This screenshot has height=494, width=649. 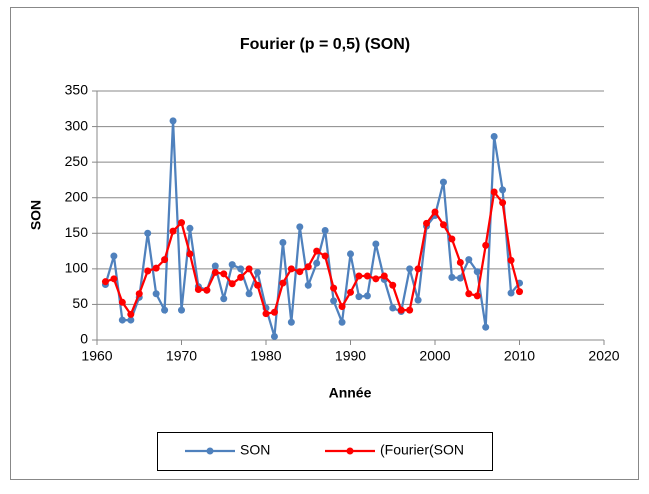 What do you see at coordinates (434, 356) in the screenshot?
I see `x-tick-label: 2000` at bounding box center [434, 356].